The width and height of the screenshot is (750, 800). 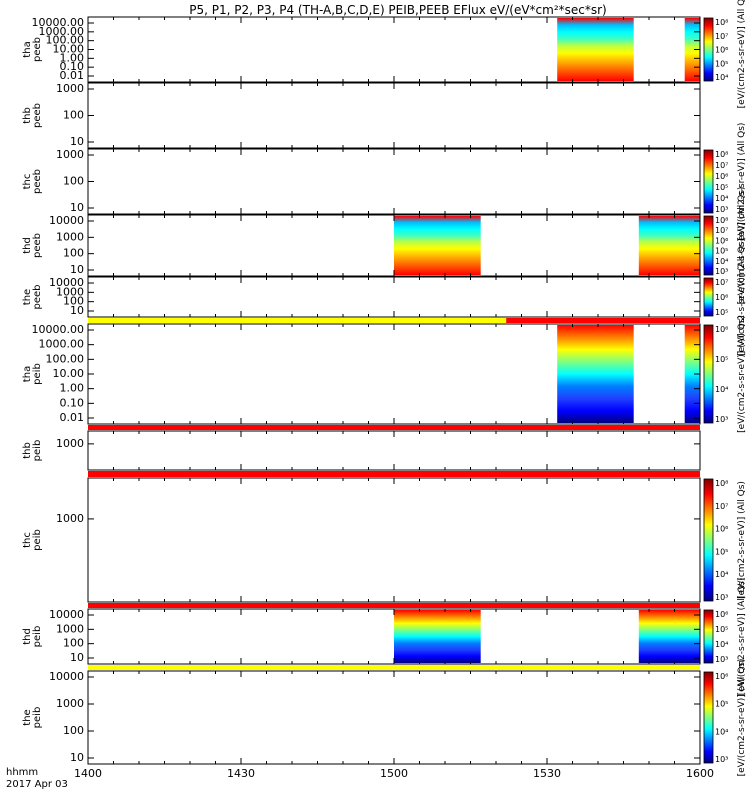 I want to click on x-axis-label: hhmm, so click(x=22, y=772).